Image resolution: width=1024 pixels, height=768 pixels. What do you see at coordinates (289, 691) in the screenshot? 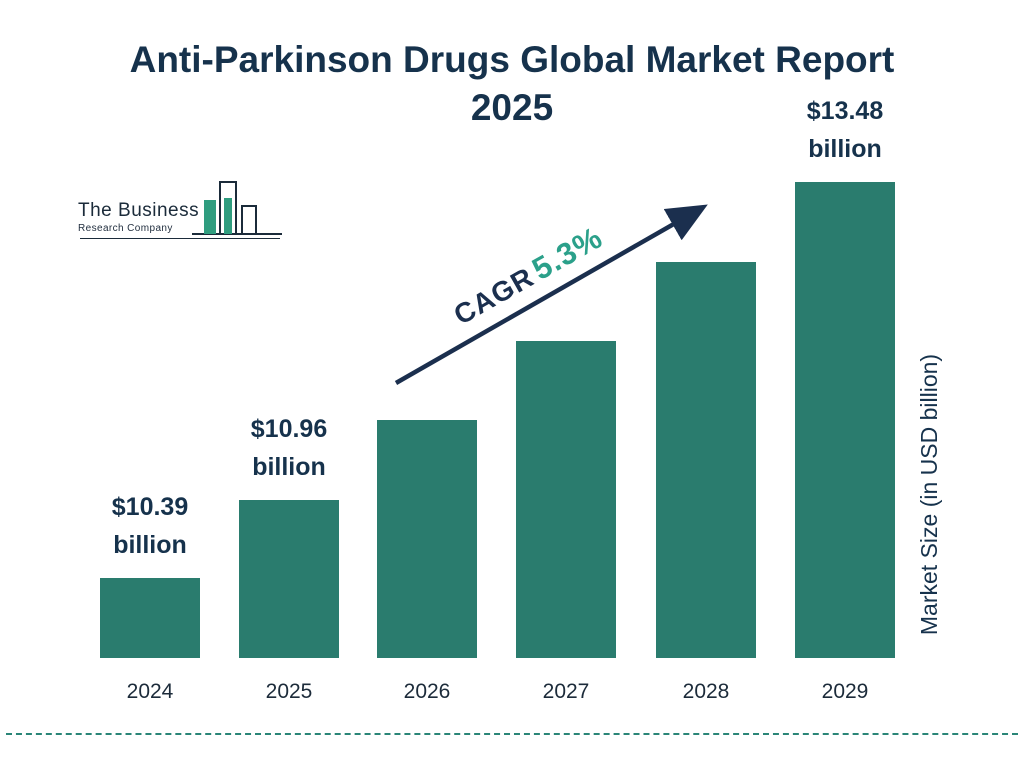
I see `x-tick-2025: 2025` at bounding box center [289, 691].